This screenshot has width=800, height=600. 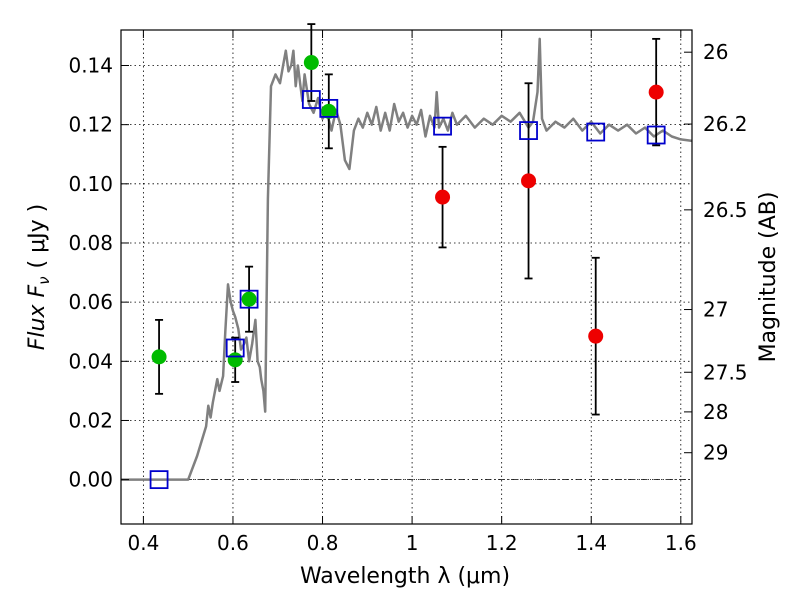 I want to click on x-axis-label: Wavelength λ (μm), so click(x=405, y=576).